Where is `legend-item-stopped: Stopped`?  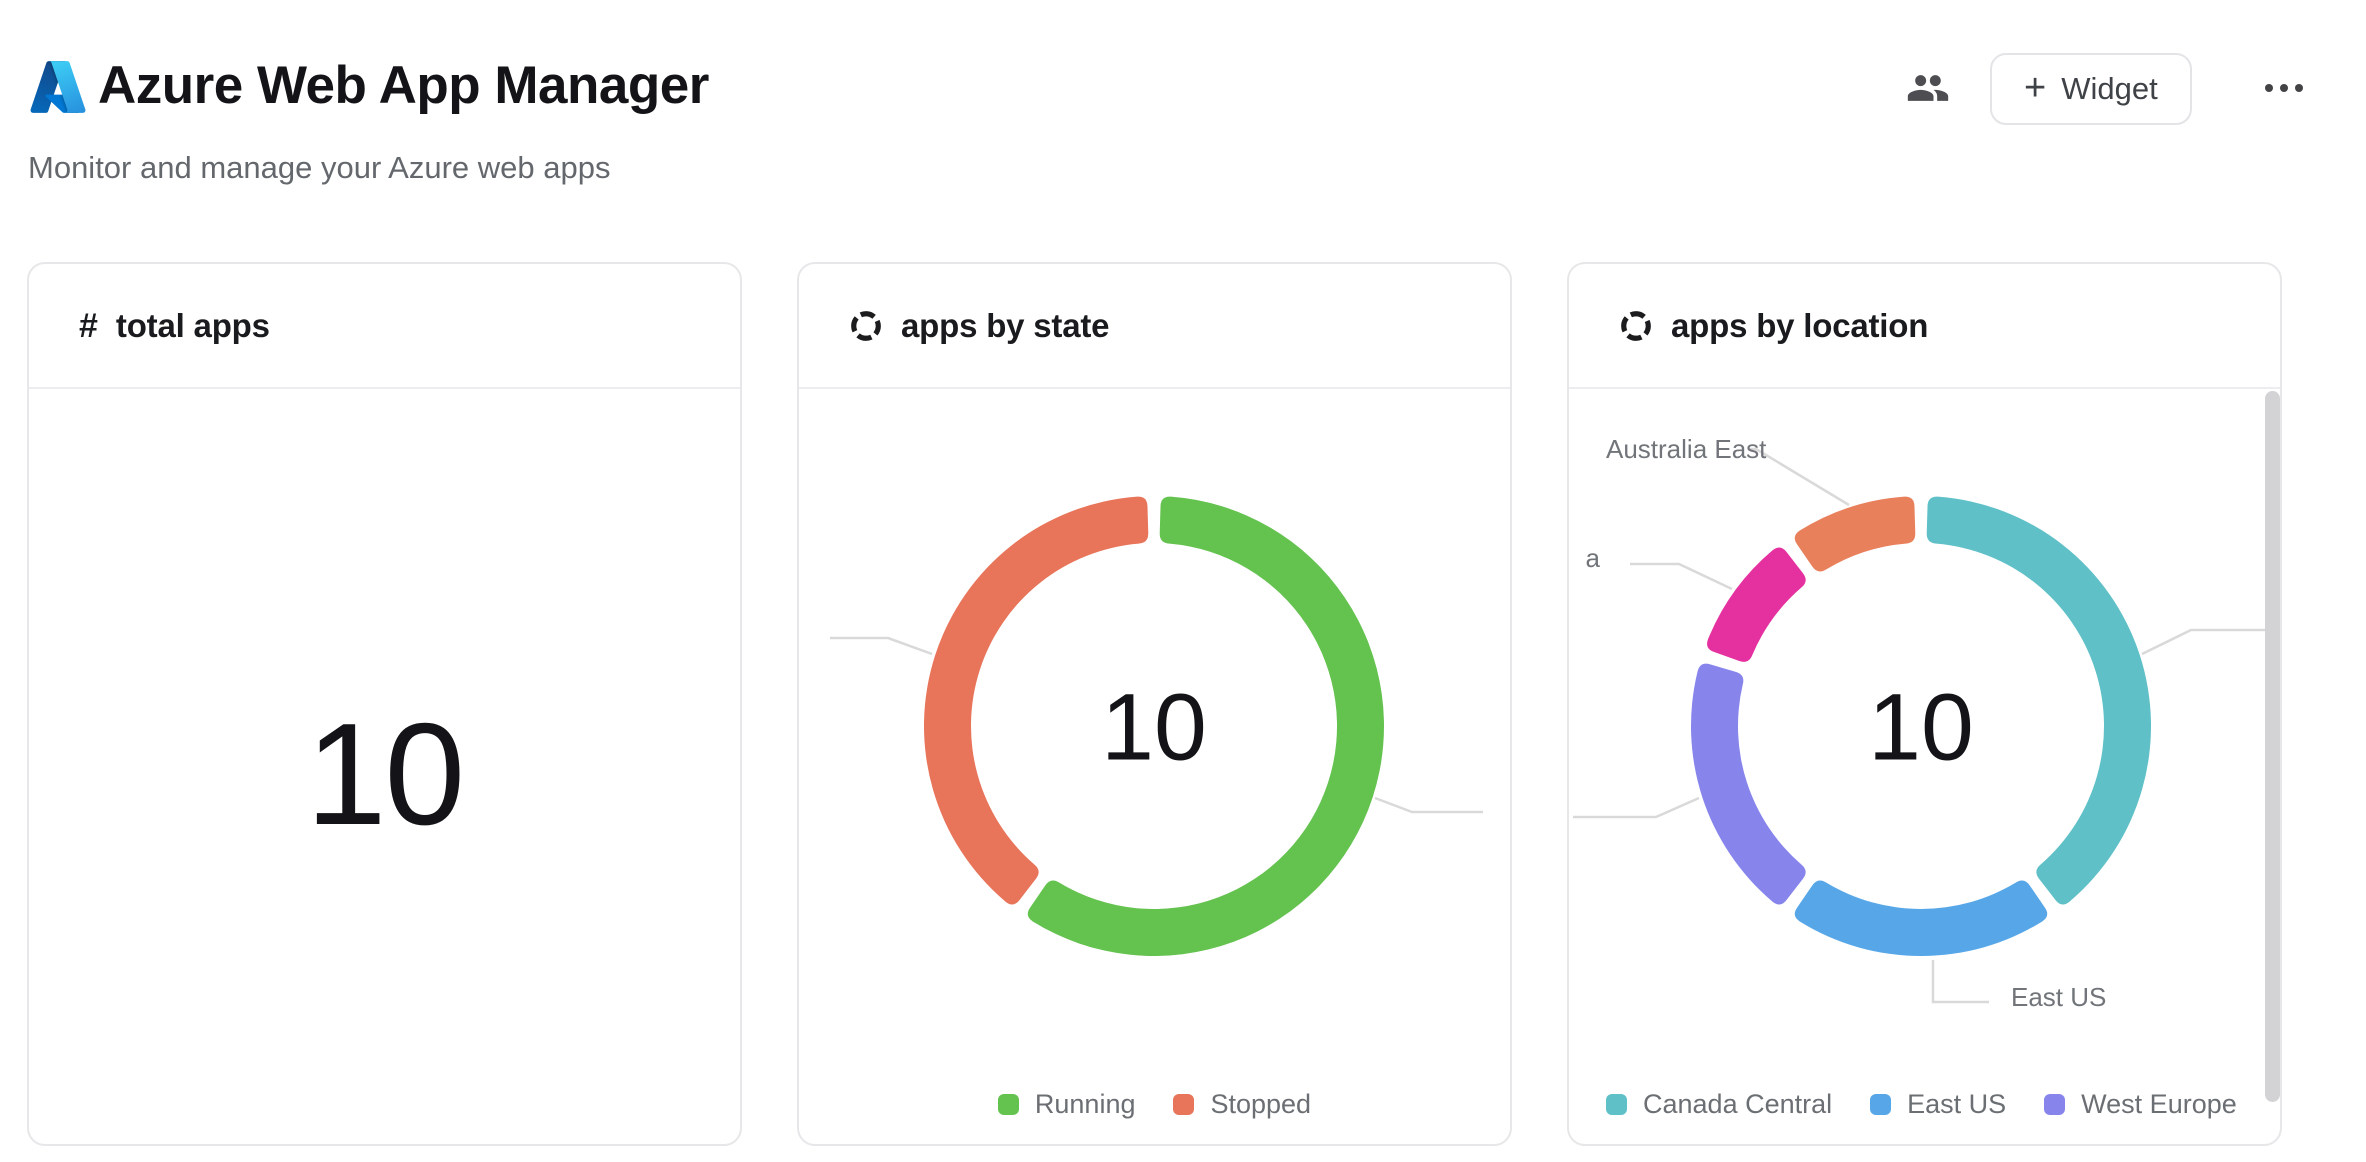
legend-item-stopped: Stopped is located at coordinates (1242, 1104).